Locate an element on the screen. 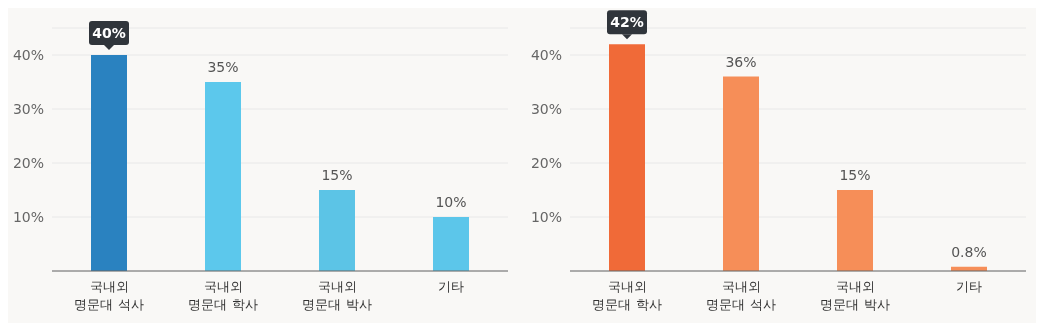  data-label: 0.8% is located at coordinates (969, 251).